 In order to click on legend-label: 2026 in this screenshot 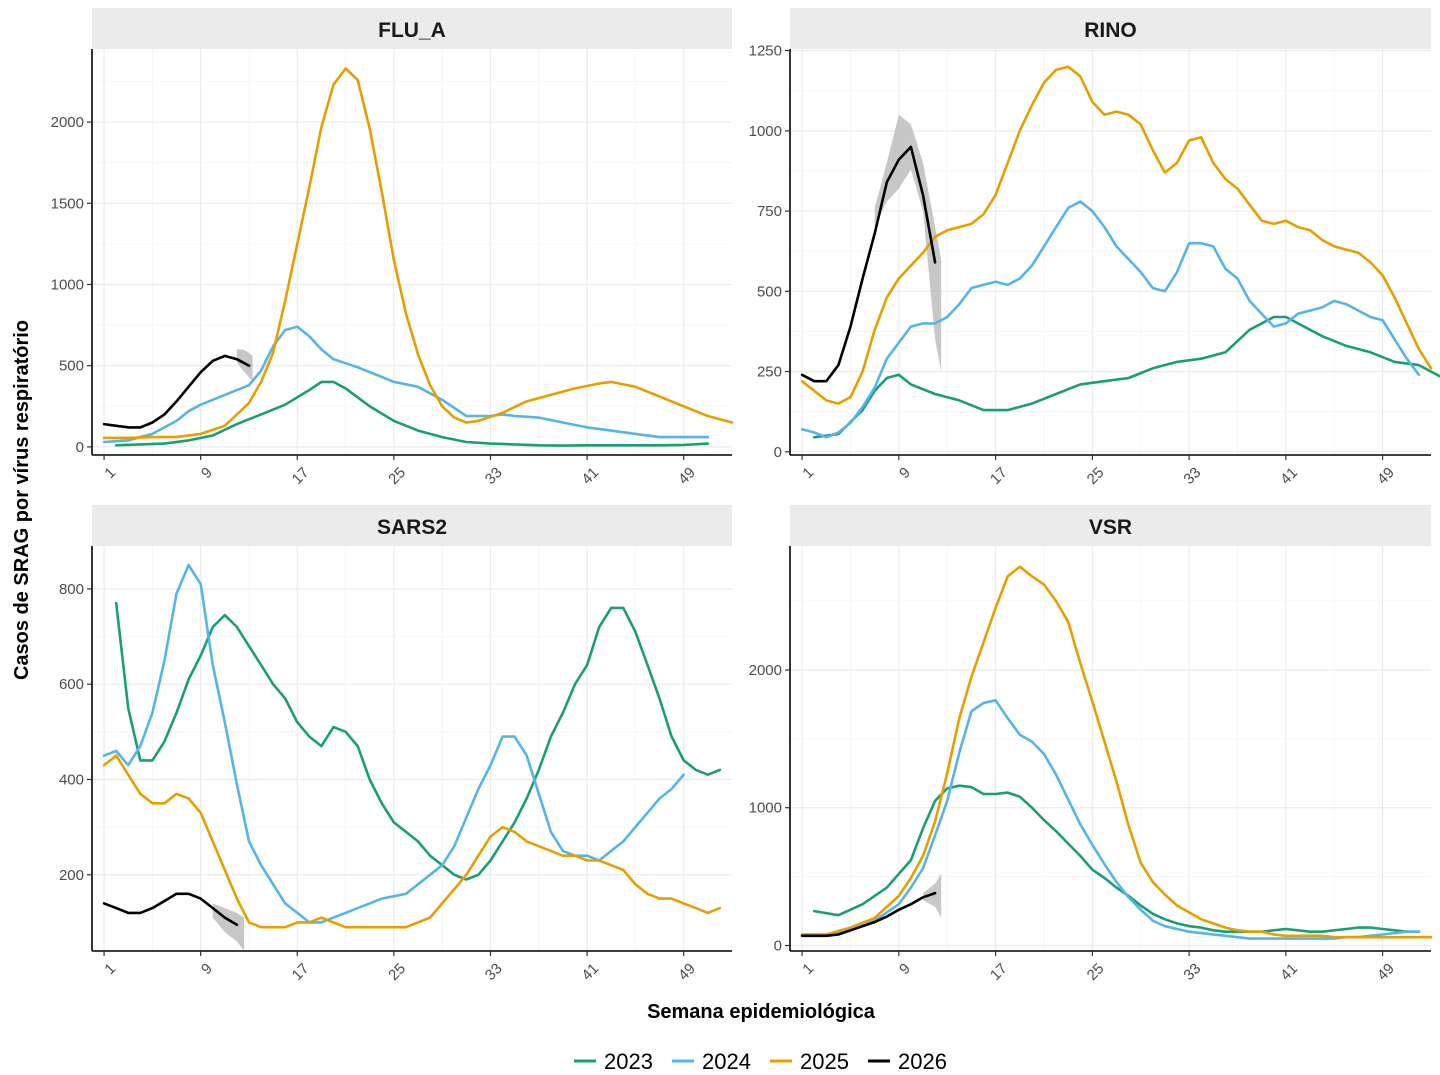, I will do `click(922, 1061)`.